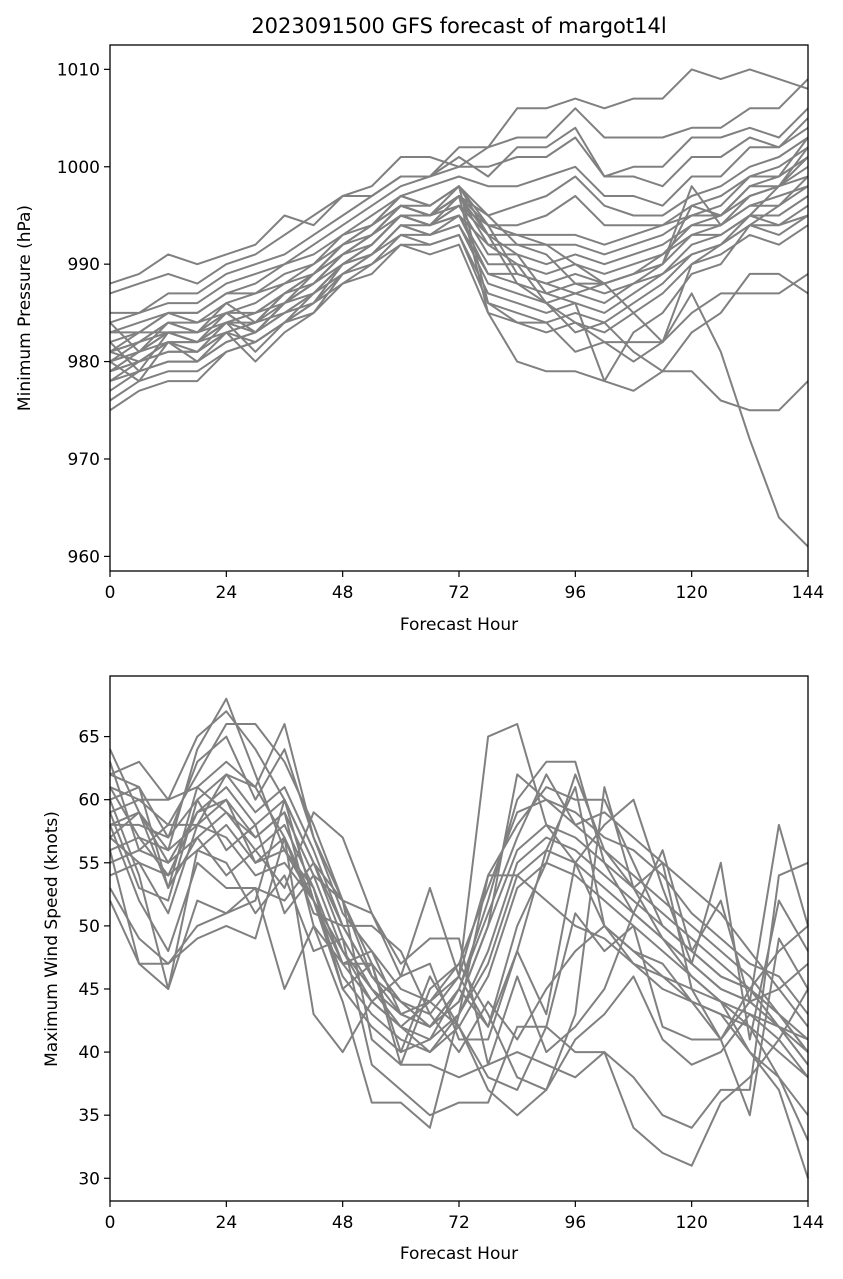  Describe the element at coordinates (89, 1116) in the screenshot. I see `wind-y-tick-label: 35` at that location.